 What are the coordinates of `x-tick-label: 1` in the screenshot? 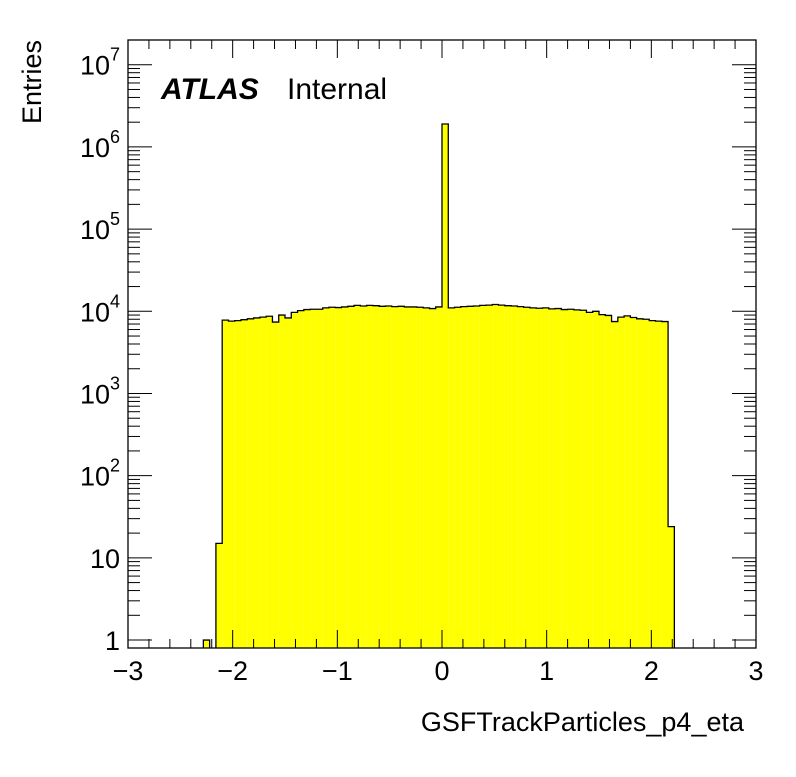 It's located at (546, 671).